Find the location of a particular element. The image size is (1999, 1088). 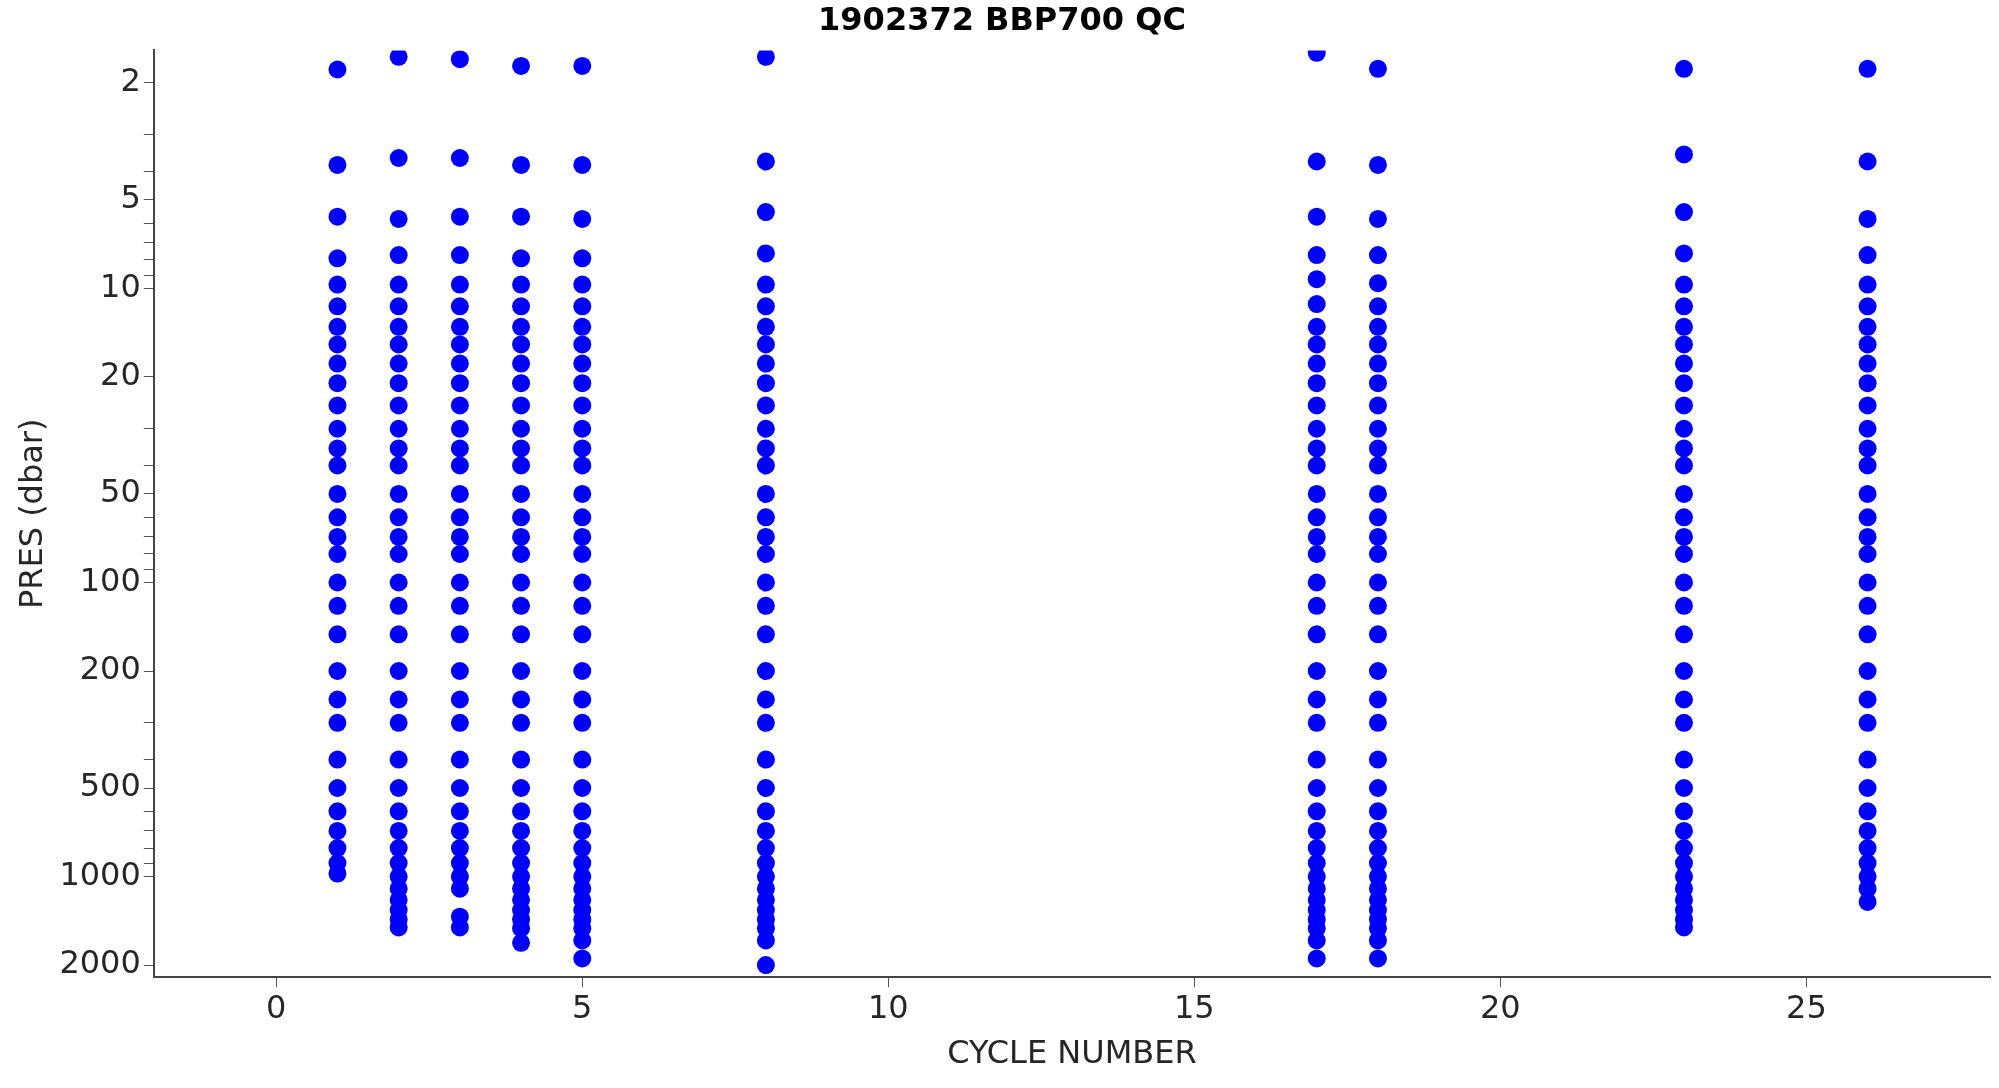

x-tick-label: 10 is located at coordinates (888, 1006).